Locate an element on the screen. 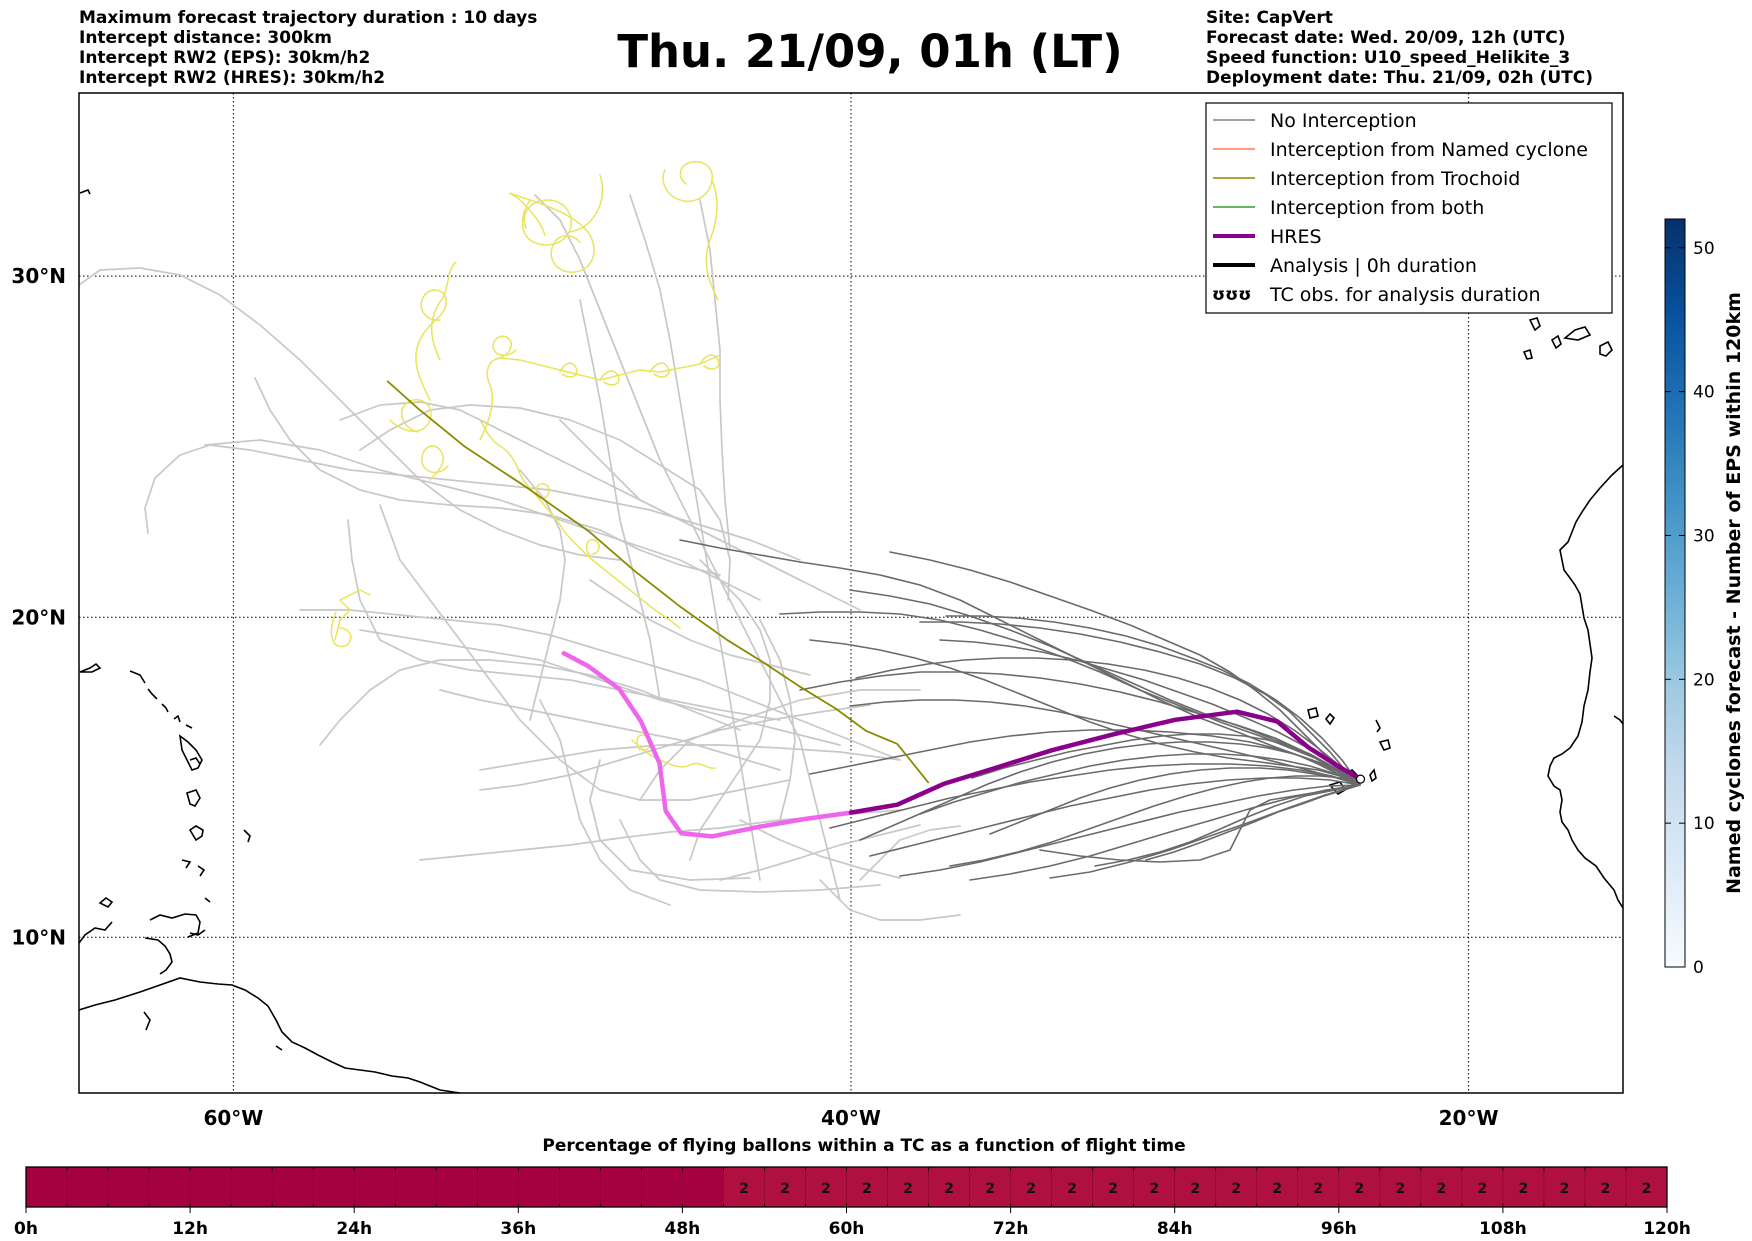 The image size is (1752, 1241). legend-item: Interception from Trochoid is located at coordinates (1366, 179).